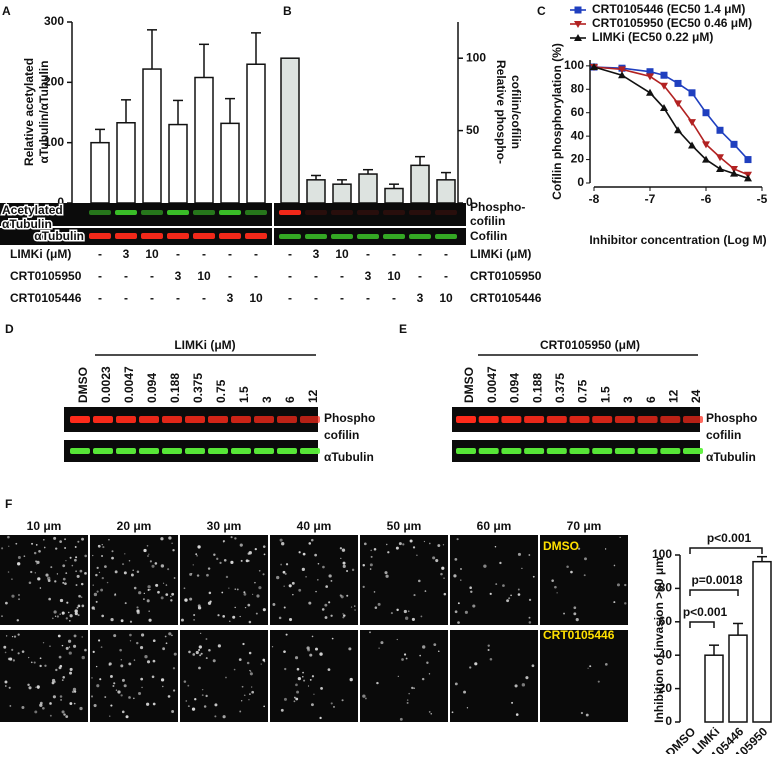  What do you see at coordinates (267, 399) in the screenshot?
I see `lane-label: 3` at bounding box center [267, 399].